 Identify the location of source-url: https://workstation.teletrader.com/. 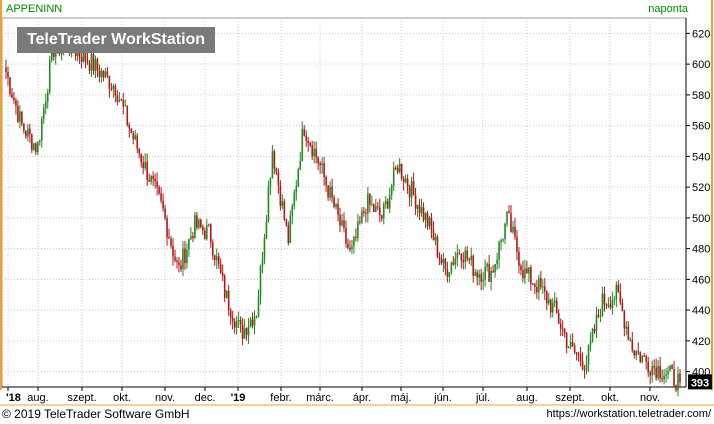
(628, 414).